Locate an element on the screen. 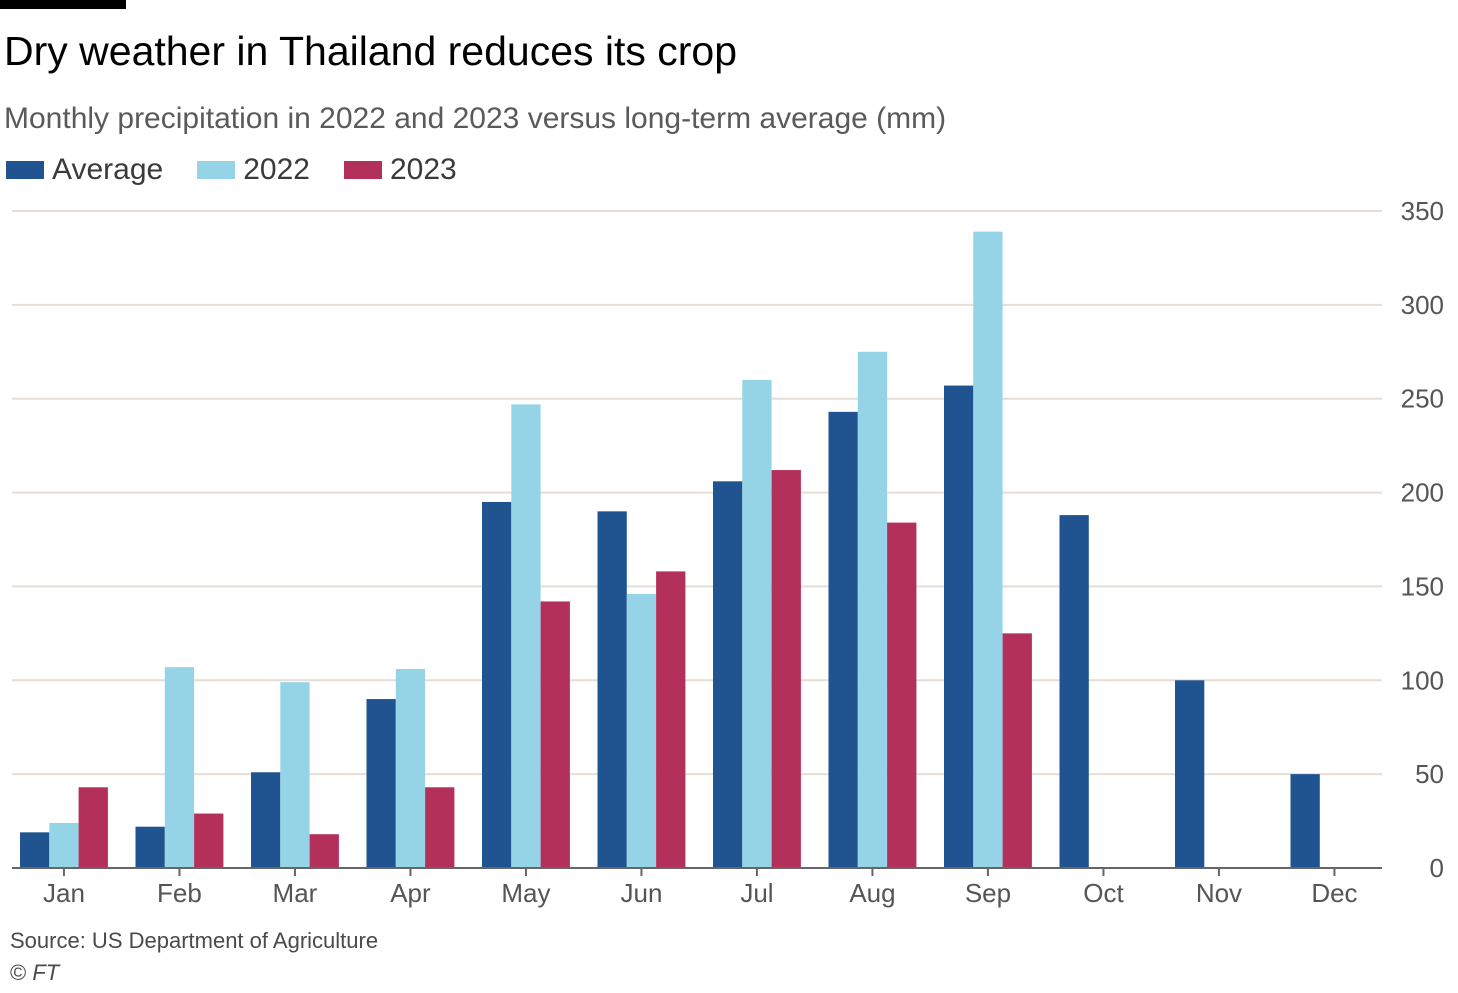 Image resolution: width=1458 pixels, height=993 pixels. source-note: Source: US Department of Agriculture is located at coordinates (194, 940).